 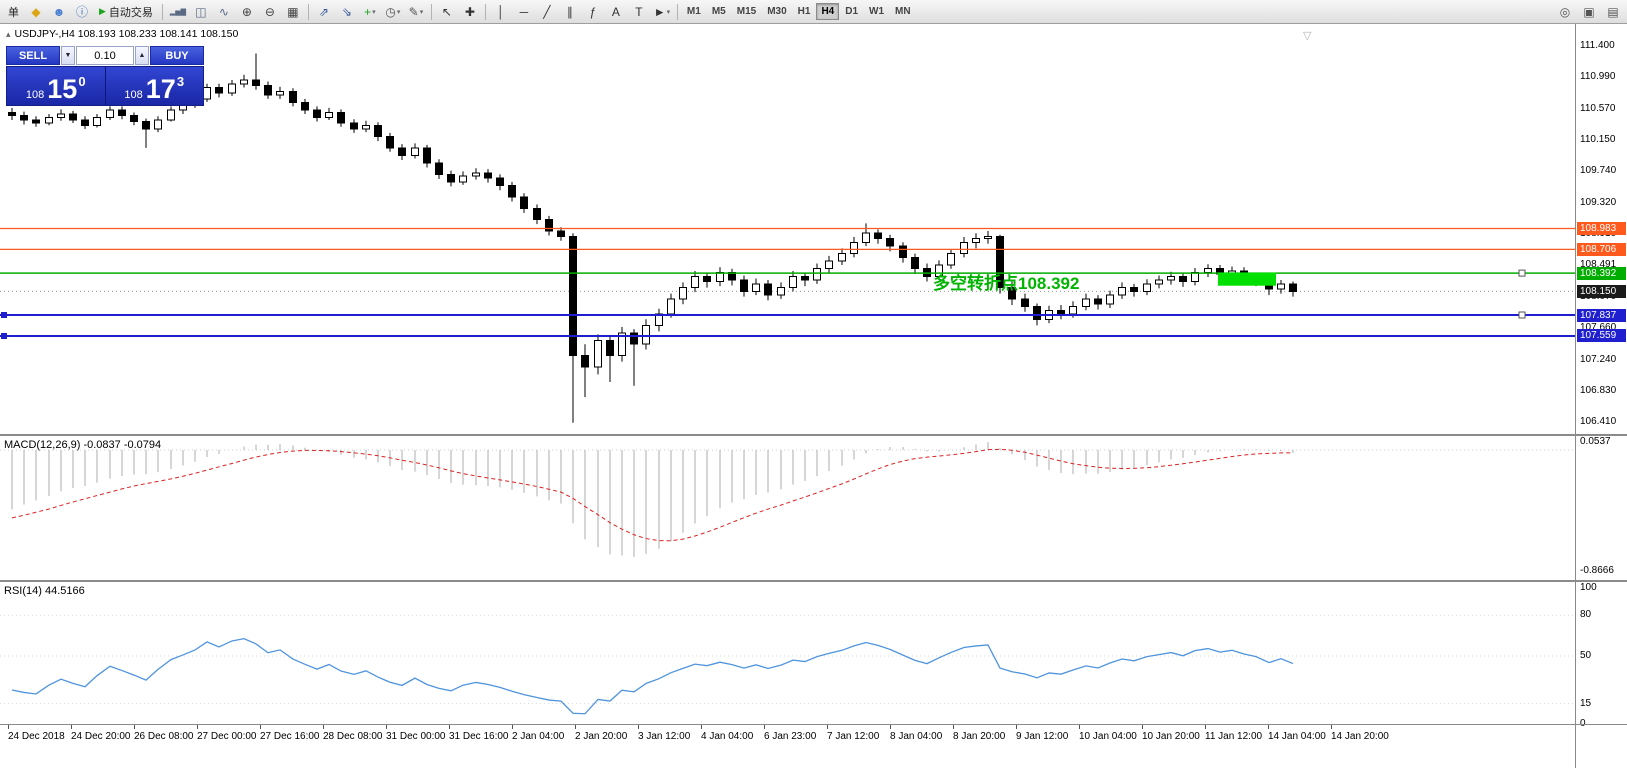 I want to click on highlight-rectangle, so click(x=1247, y=279).